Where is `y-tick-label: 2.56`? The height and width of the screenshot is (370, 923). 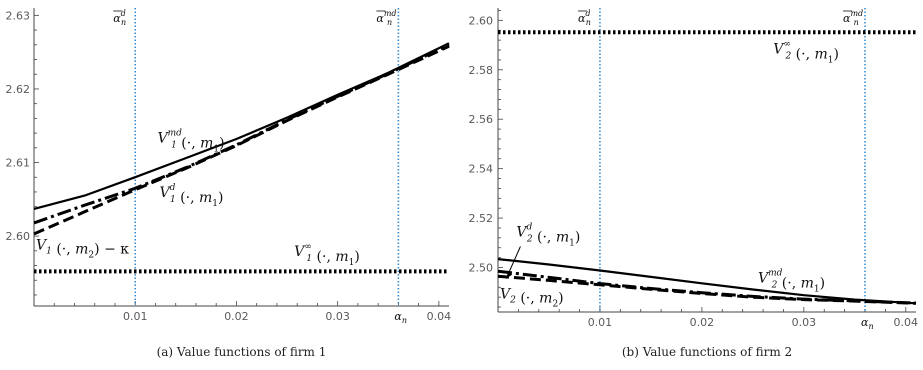 y-tick-label: 2.56 is located at coordinates (481, 119).